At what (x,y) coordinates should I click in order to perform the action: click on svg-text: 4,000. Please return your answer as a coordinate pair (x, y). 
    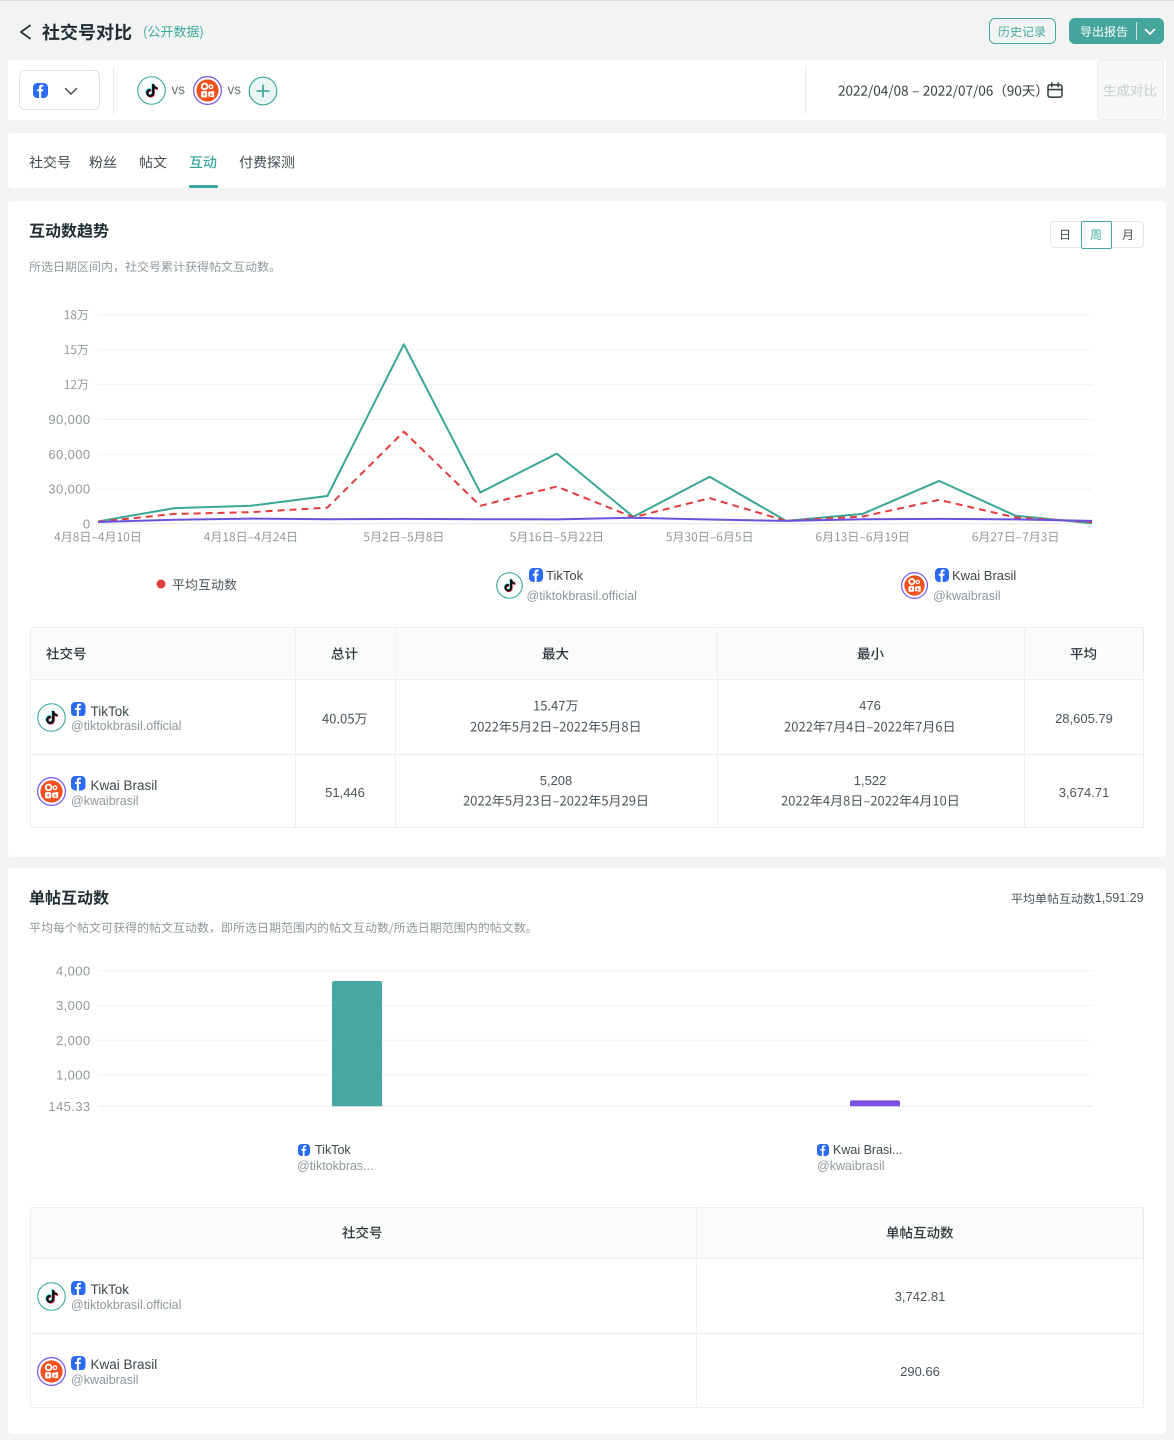
    Looking at the image, I should click on (73, 970).